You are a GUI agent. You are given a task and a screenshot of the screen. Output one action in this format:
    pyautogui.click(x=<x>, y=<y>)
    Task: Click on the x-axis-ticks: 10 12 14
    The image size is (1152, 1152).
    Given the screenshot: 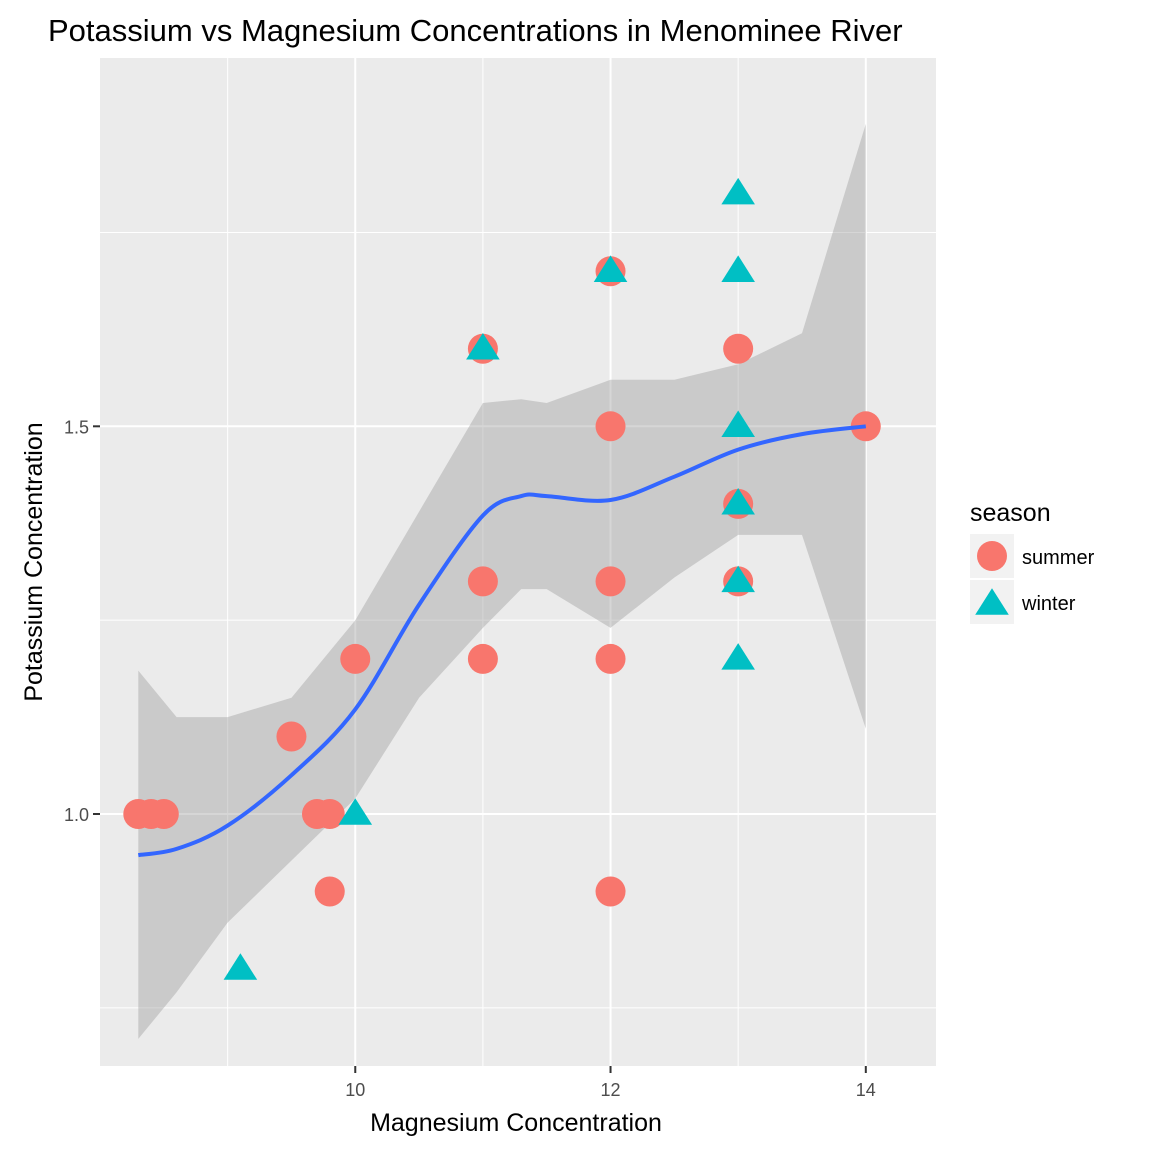 What is the action you would take?
    pyautogui.click(x=610, y=1083)
    